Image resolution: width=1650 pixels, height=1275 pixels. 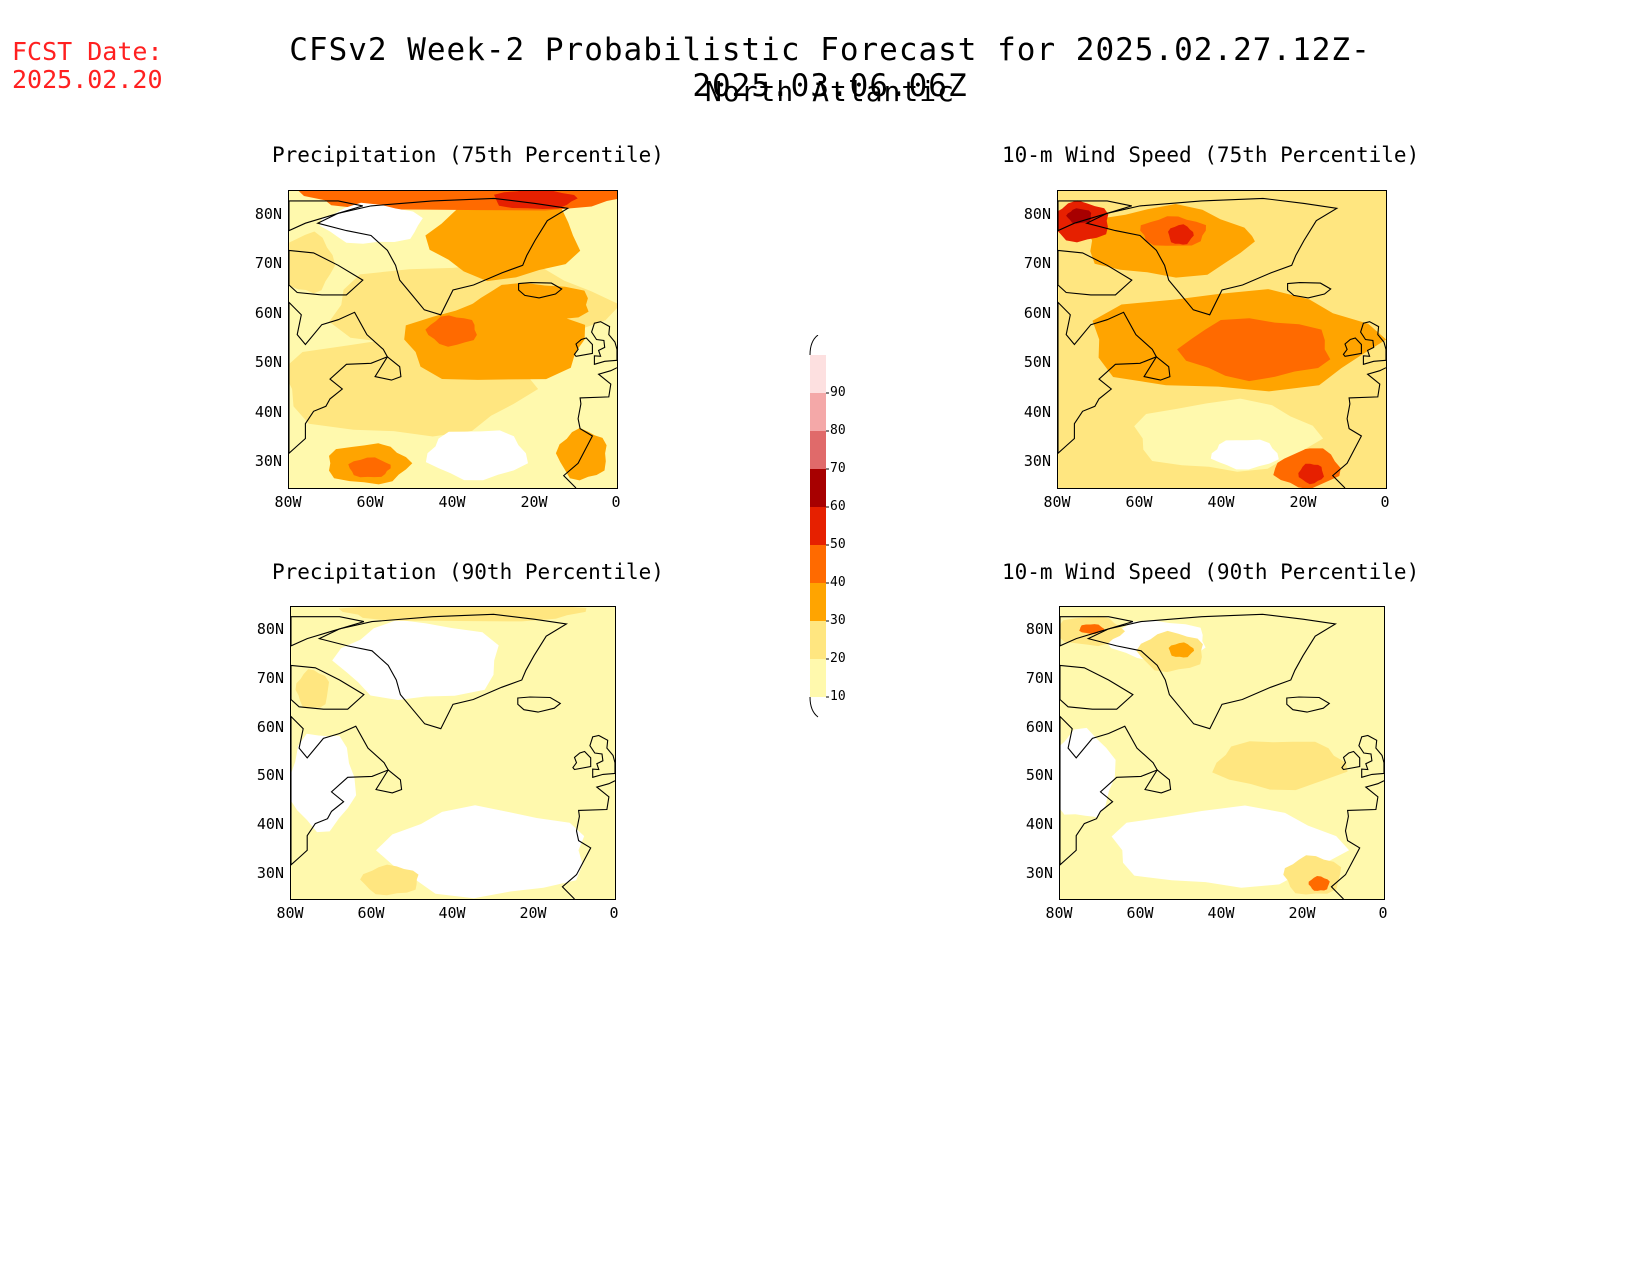 I want to click on colorbar-label: 60, so click(x=838, y=506).